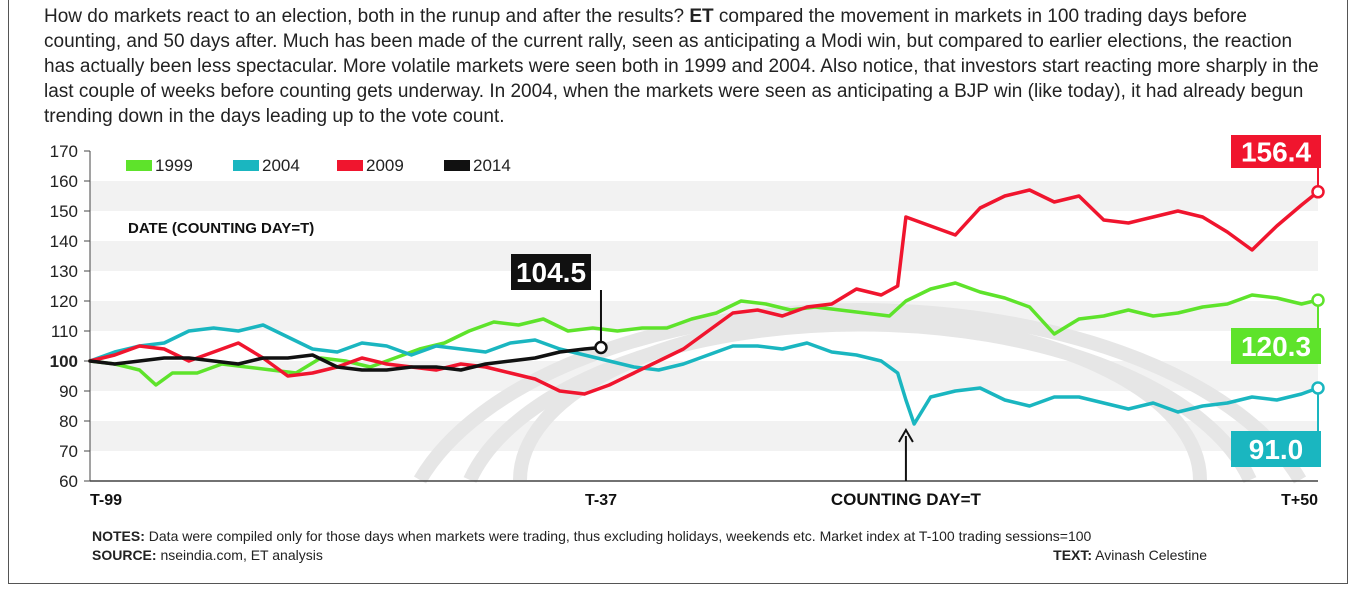 The height and width of the screenshot is (594, 1357). Describe the element at coordinates (64, 301) in the screenshot. I see `y-tick-label: 120` at that location.